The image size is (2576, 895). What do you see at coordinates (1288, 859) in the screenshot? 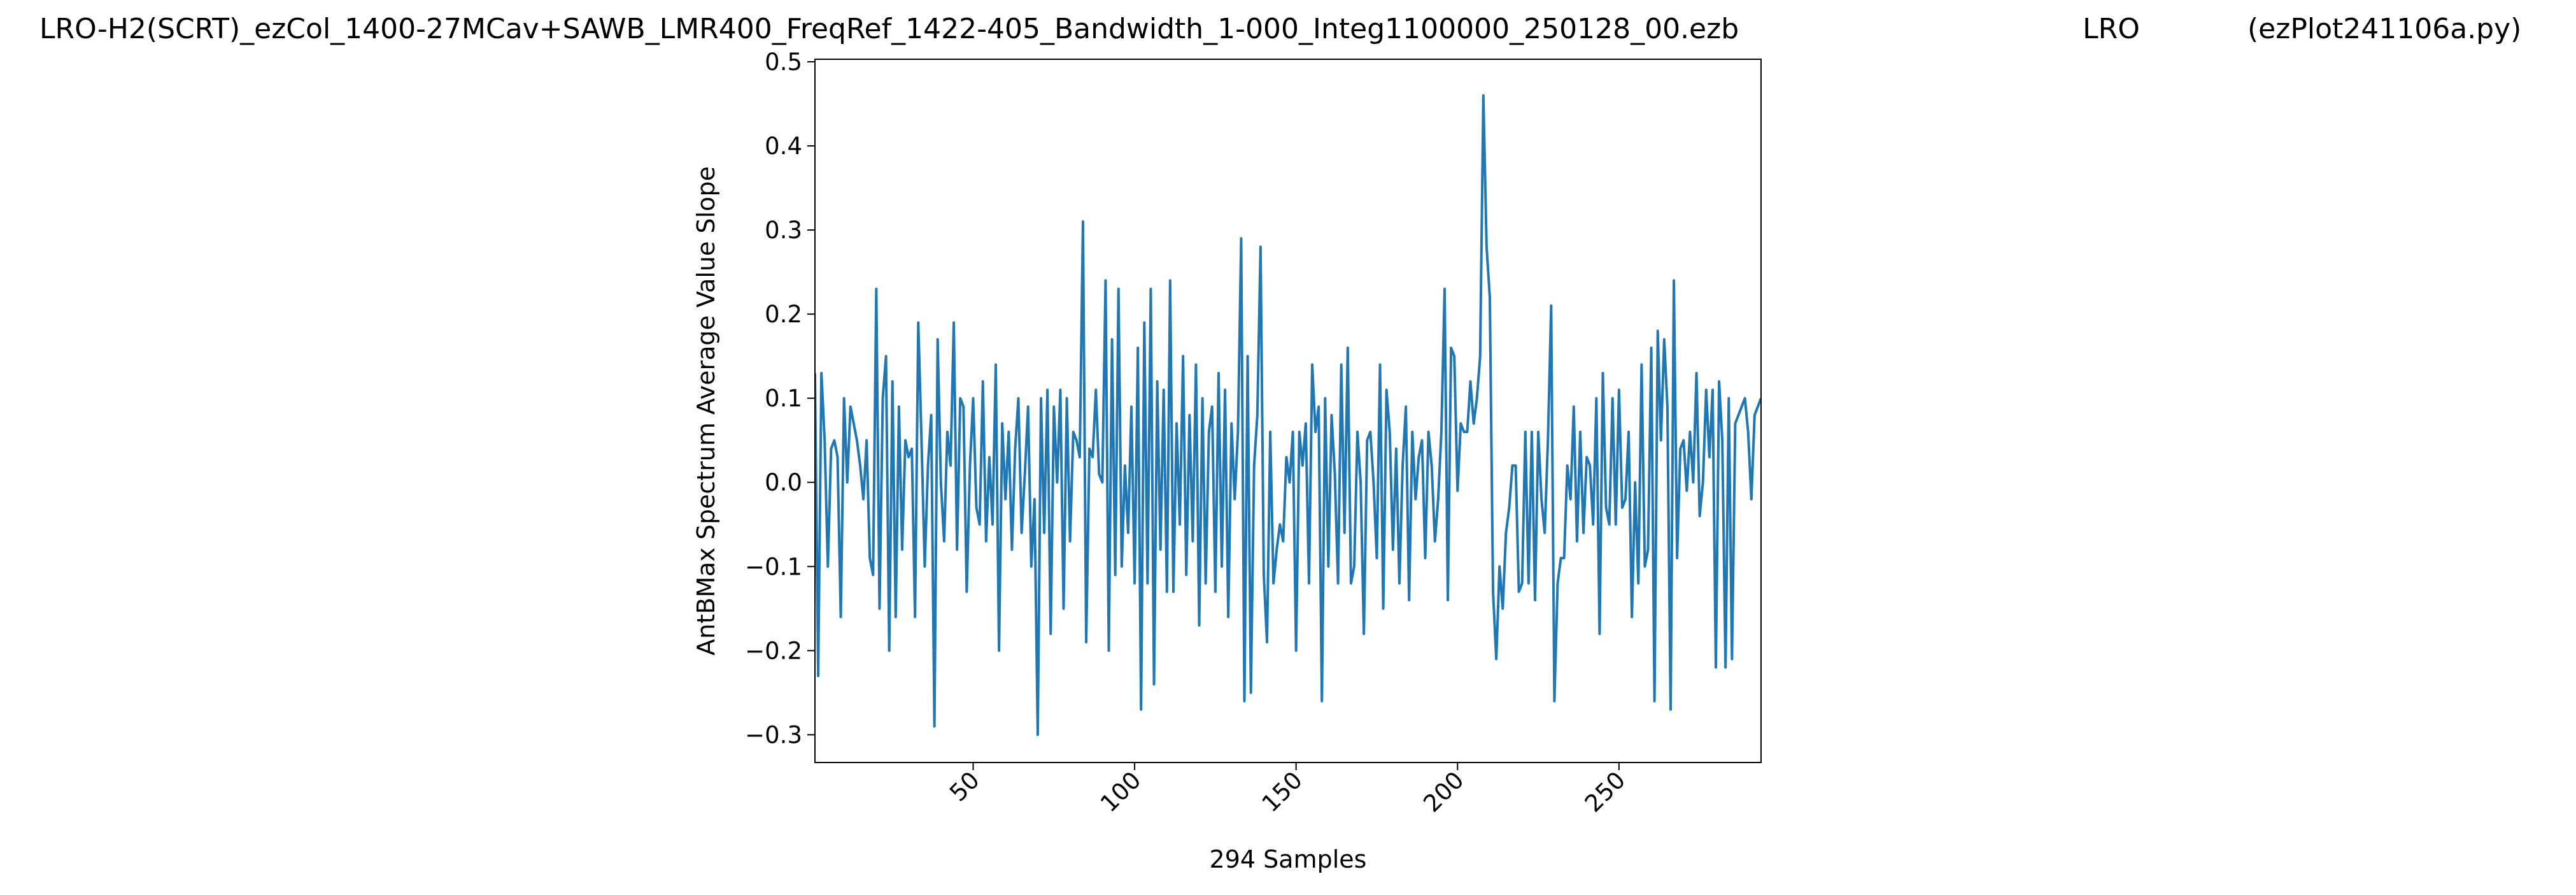
I see `x-axis-label: 294 Samples` at bounding box center [1288, 859].